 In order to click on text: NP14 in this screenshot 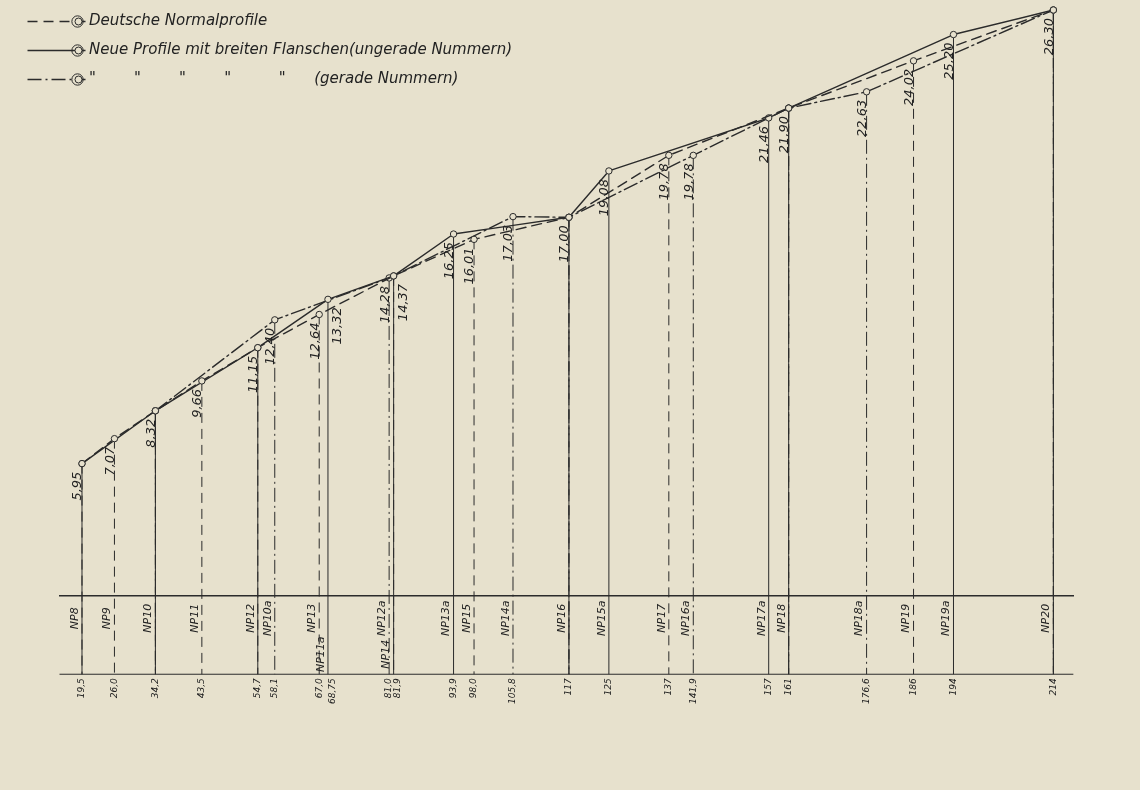, I will do `click(386, 654)`.